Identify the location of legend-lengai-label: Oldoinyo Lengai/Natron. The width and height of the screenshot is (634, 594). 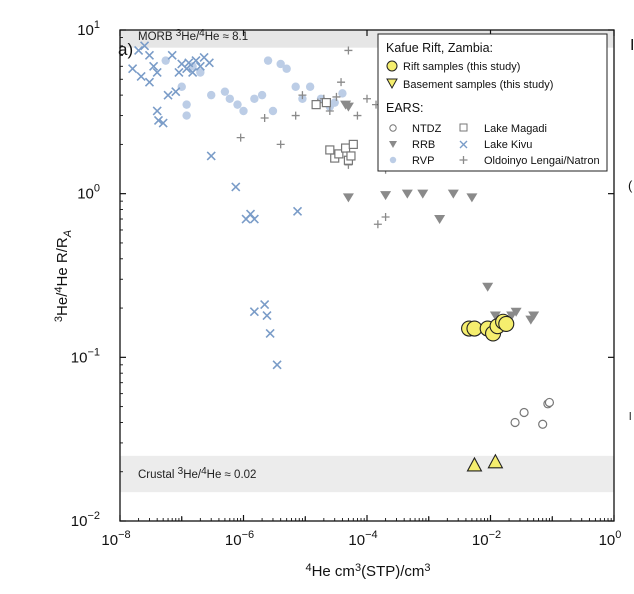
(542, 161).